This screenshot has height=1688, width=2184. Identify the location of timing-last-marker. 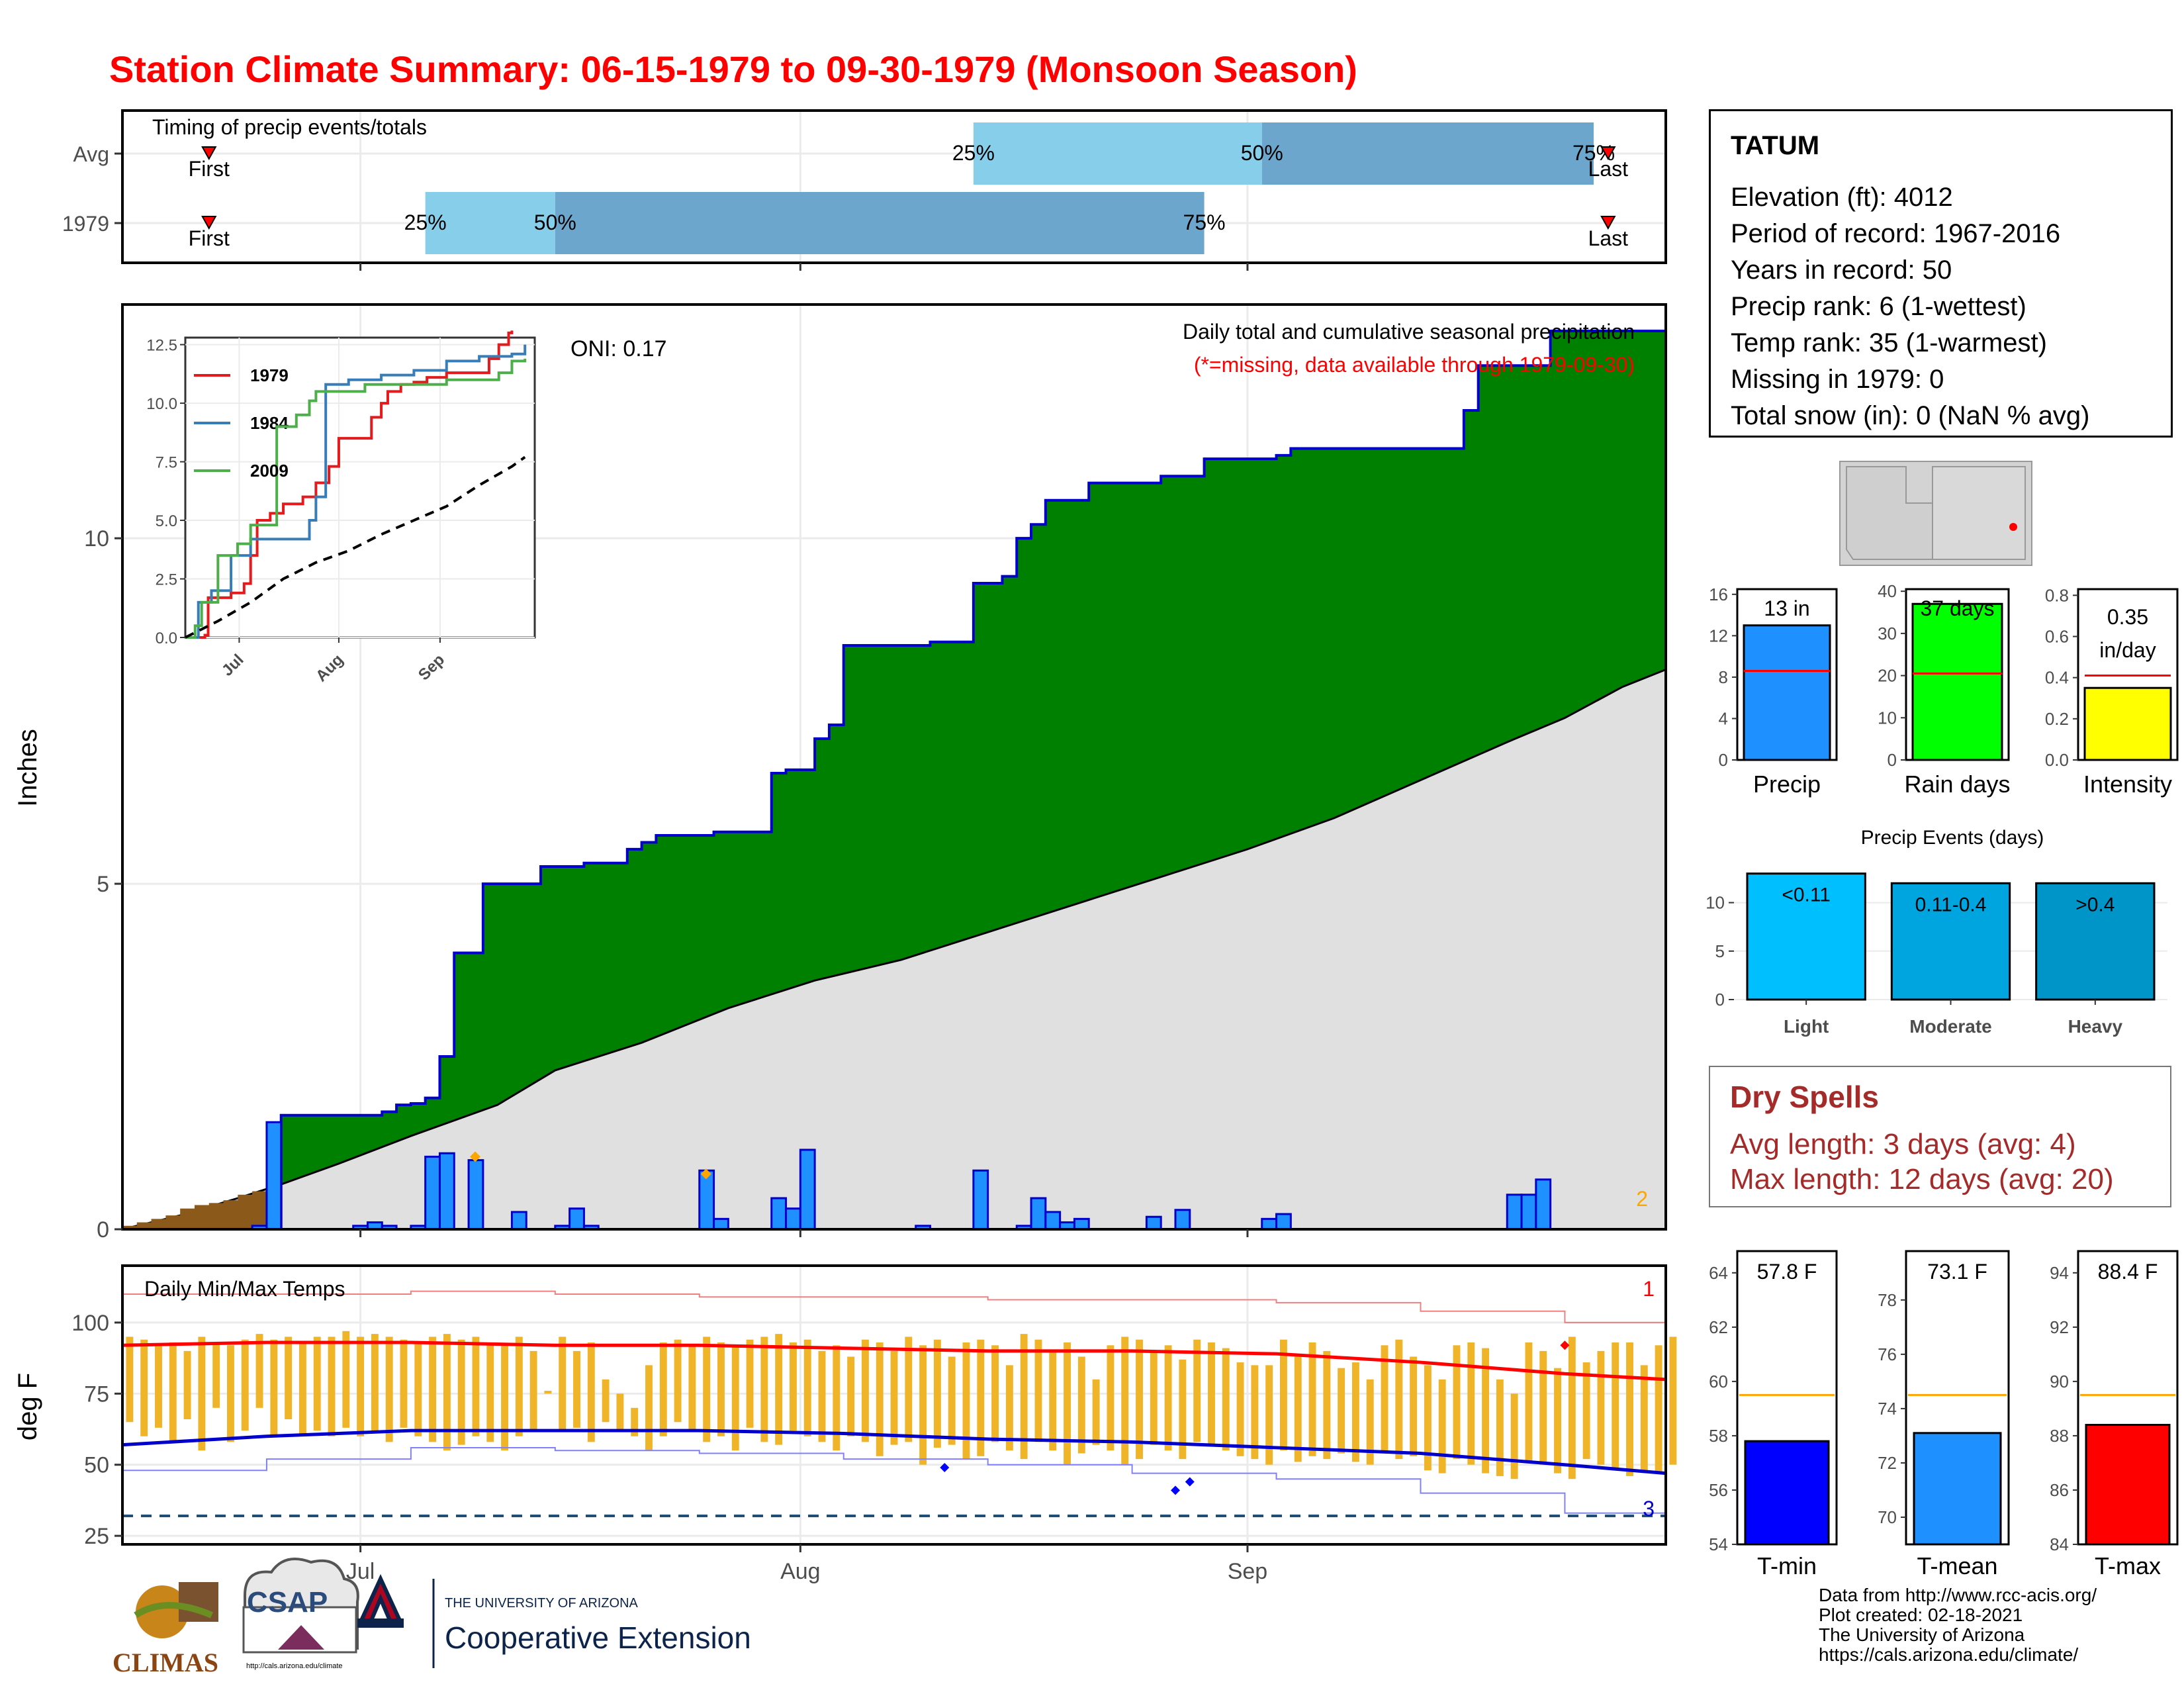
(1608, 223).